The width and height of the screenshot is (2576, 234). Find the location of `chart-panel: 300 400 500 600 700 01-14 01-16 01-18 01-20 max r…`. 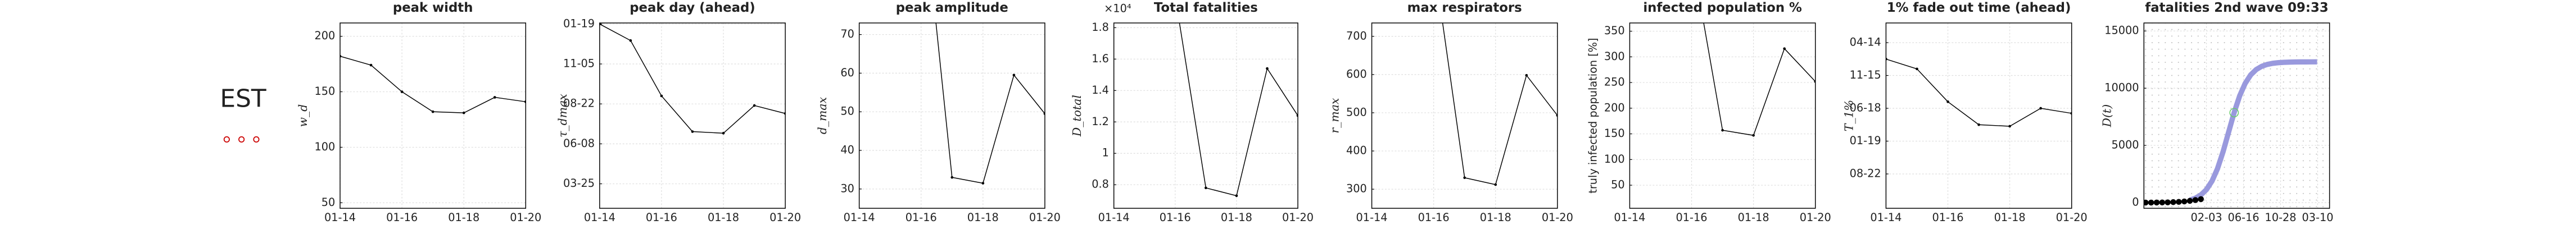

chart-panel: 300 400 500 600 700 01-14 01-16 01-18 01-20 max r… is located at coordinates (1450, 112).